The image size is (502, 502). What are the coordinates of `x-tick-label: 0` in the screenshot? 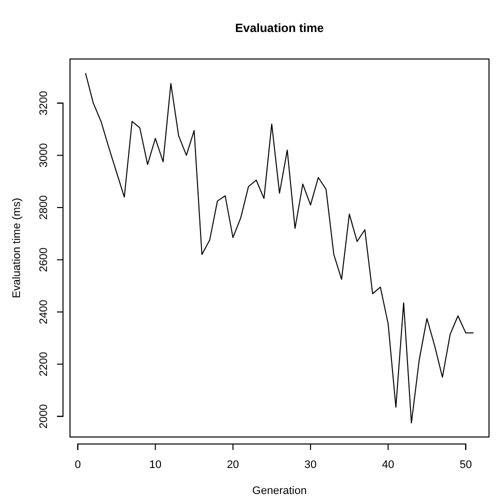 It's located at (77, 464).